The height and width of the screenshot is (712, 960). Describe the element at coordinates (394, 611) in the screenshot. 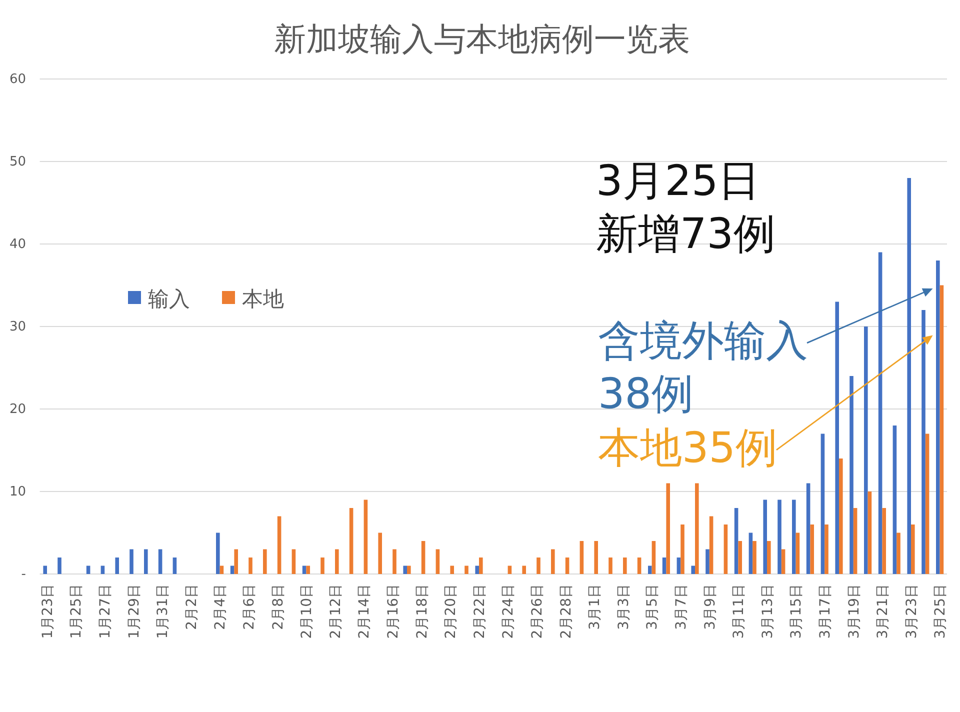

I see `x-tick-label: 2月16日` at that location.